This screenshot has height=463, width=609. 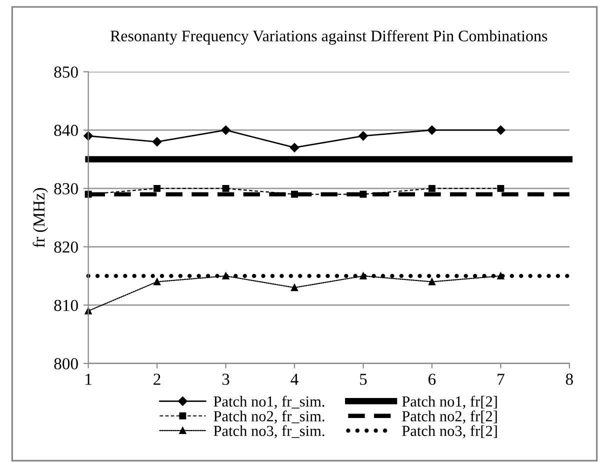 What do you see at coordinates (157, 379) in the screenshot?
I see `x-tick-label: 2` at bounding box center [157, 379].